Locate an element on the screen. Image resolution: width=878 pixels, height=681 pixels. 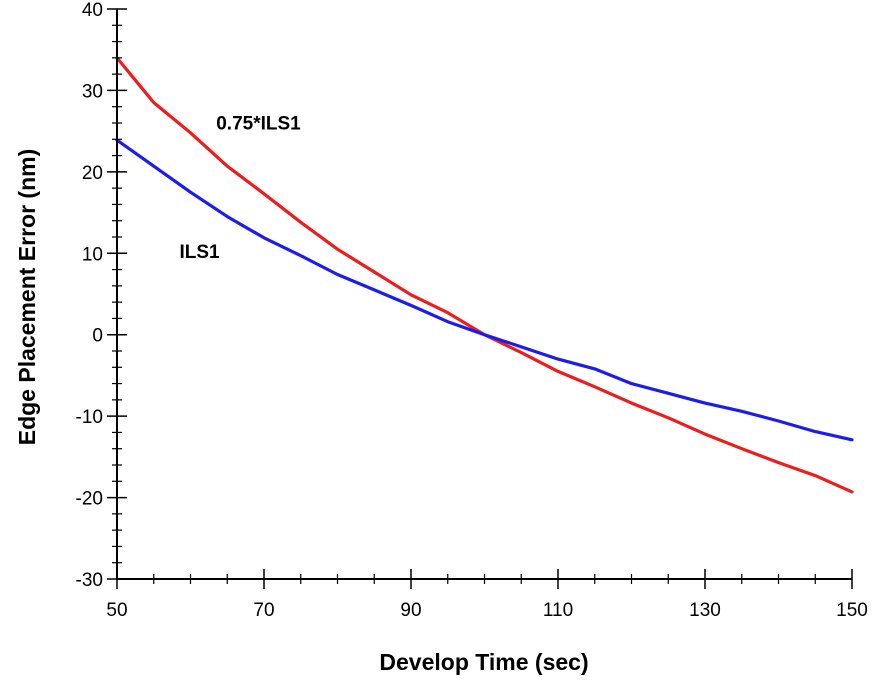
y-tick-label: 10 is located at coordinates (92, 254).